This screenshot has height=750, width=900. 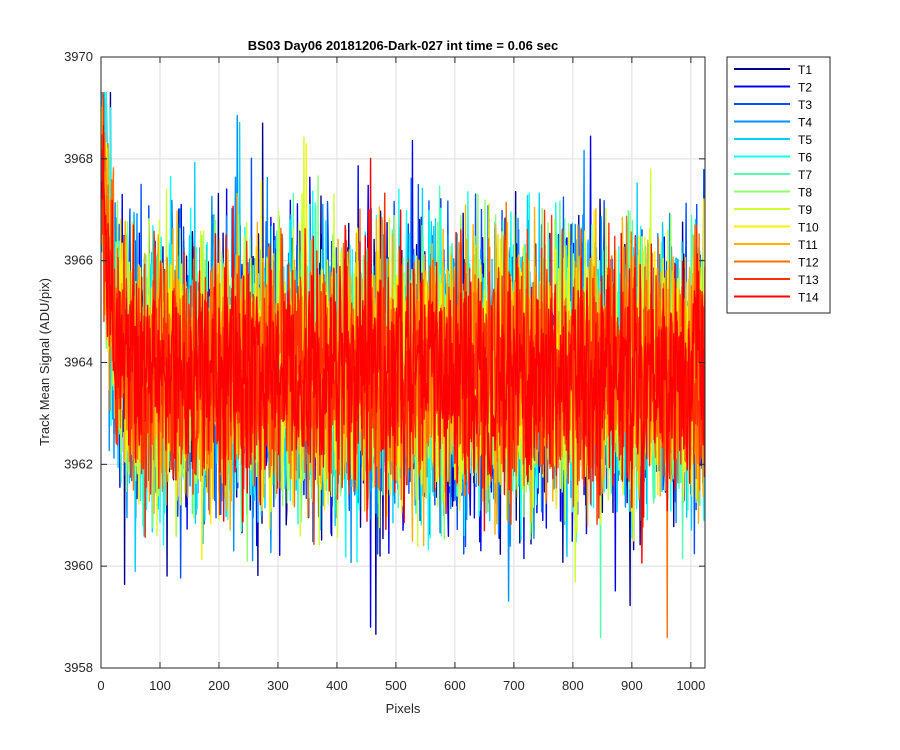 I want to click on x-tick-label: 1000, so click(x=690, y=685).